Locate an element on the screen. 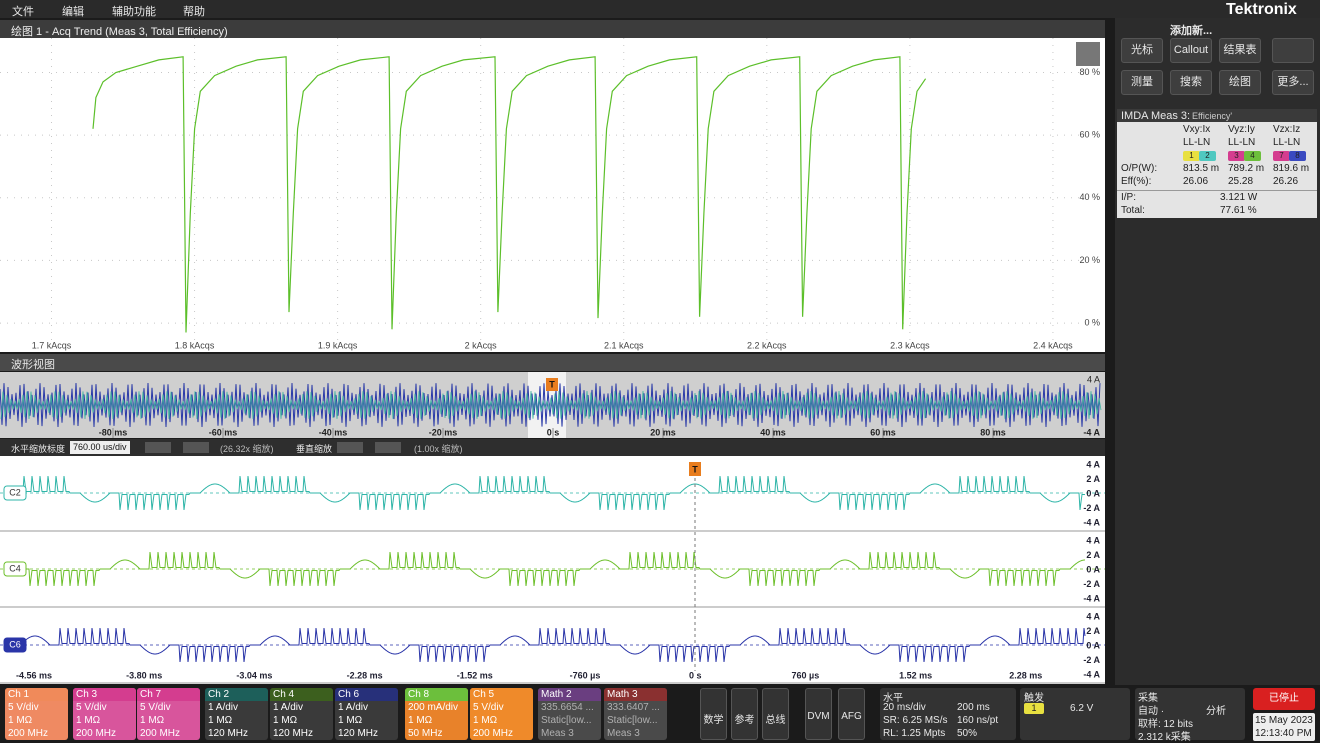 The height and width of the screenshot is (743, 1320). trigger-level: 6.2 V is located at coordinates (1082, 708).